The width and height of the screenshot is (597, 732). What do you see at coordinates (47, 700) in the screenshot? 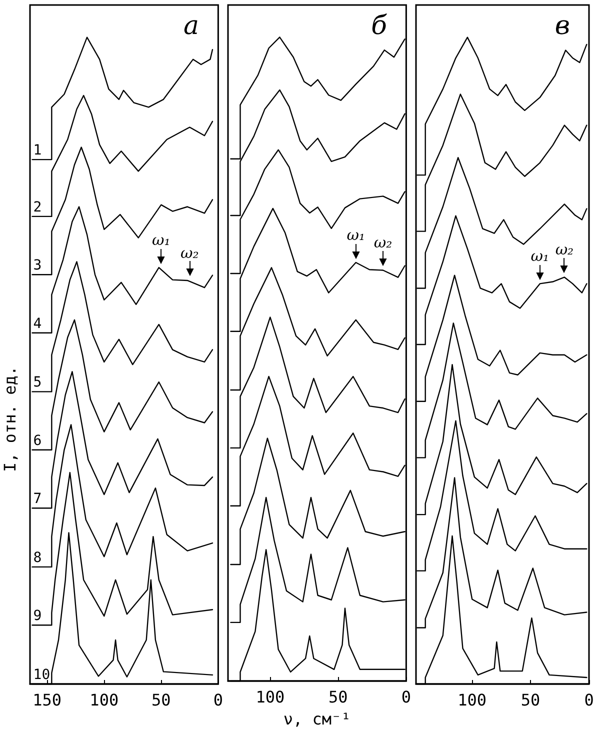
I see `x-tick-label: 150` at bounding box center [47, 700].